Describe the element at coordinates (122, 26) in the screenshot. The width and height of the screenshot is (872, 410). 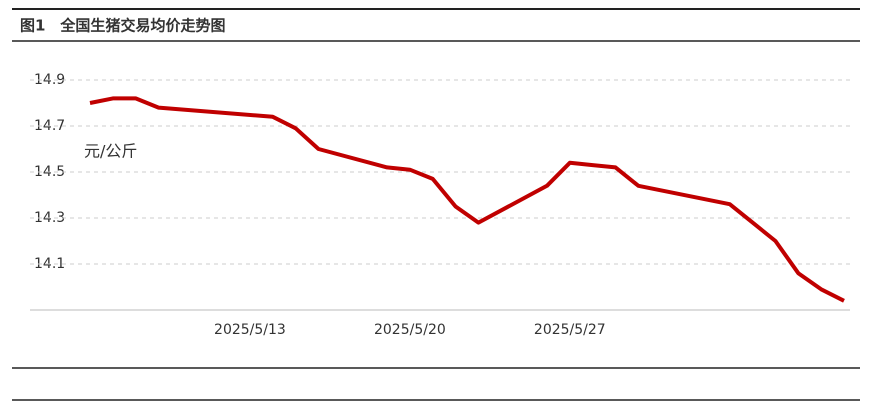
I see `chart-title: 图1 全国生猪交易均价走势图` at that location.